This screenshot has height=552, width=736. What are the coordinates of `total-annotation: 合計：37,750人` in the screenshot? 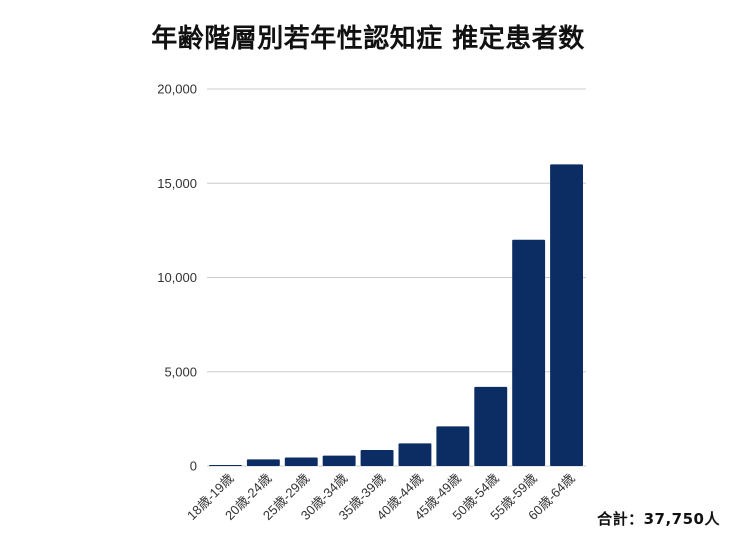 It's located at (658, 519).